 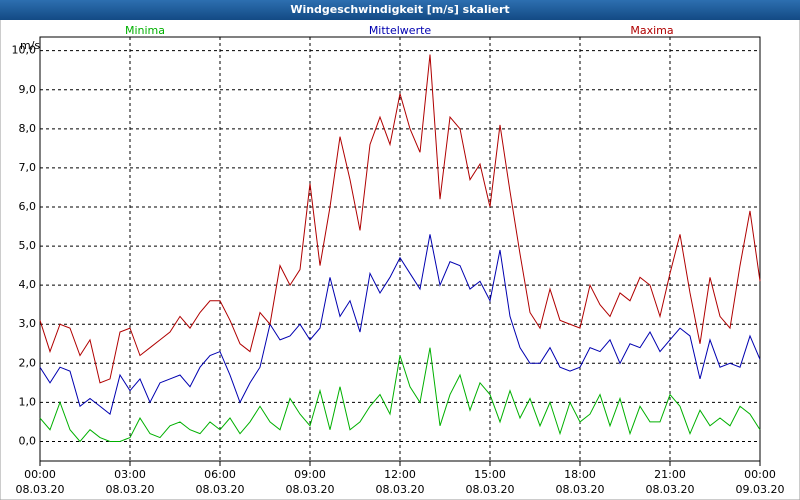 What do you see at coordinates (30, 45) in the screenshot?
I see `y-axis-label: m/s` at bounding box center [30, 45].